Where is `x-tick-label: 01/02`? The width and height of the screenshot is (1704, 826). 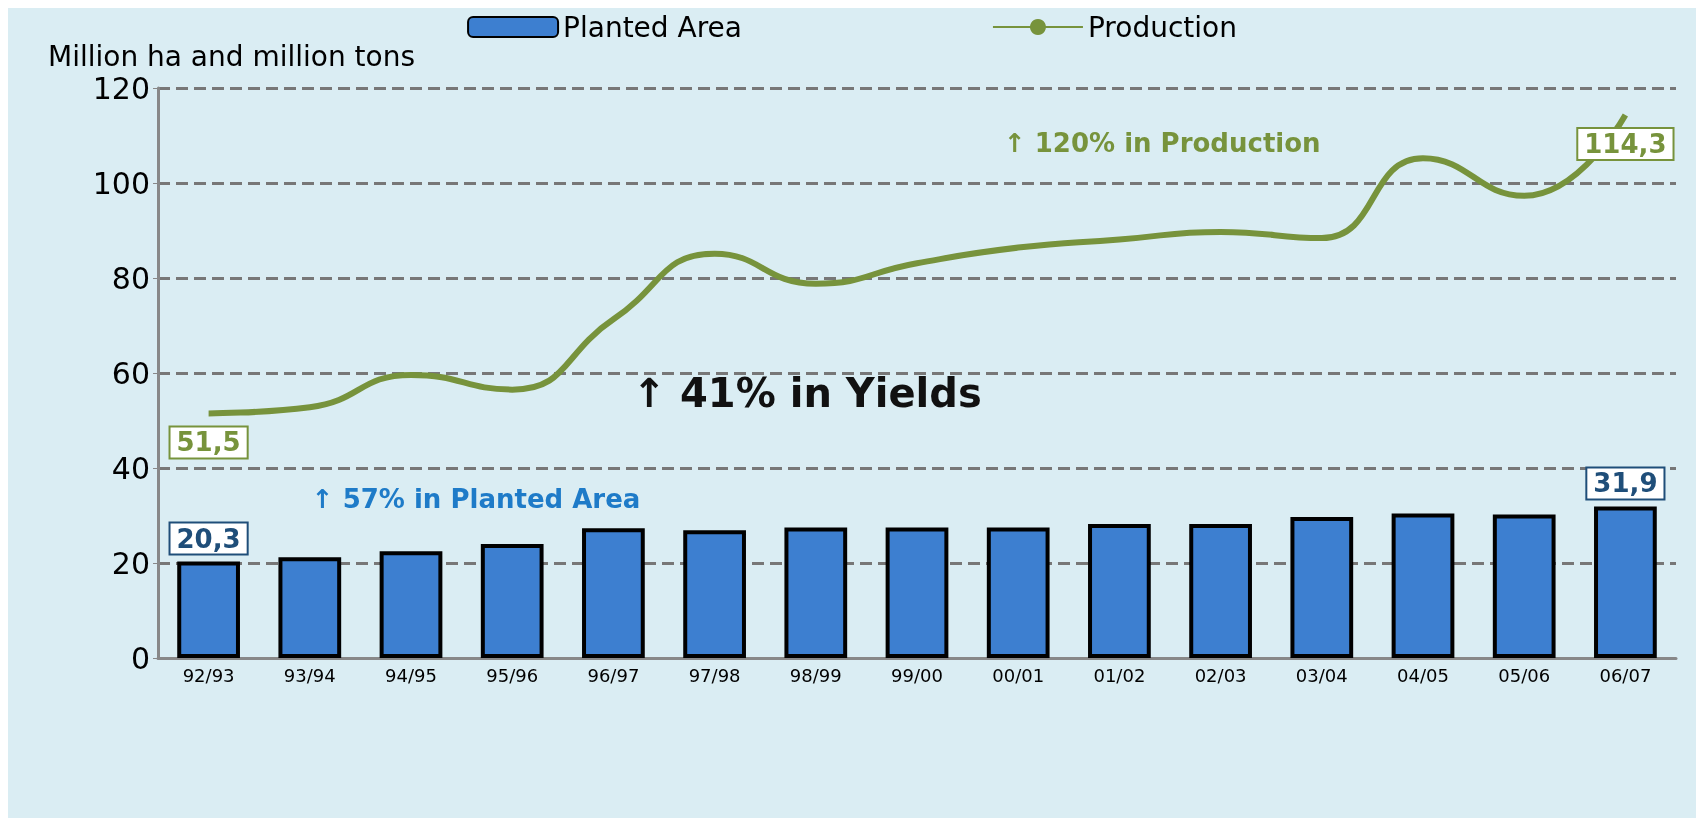 x-tick-label: 01/02 is located at coordinates (1119, 675).